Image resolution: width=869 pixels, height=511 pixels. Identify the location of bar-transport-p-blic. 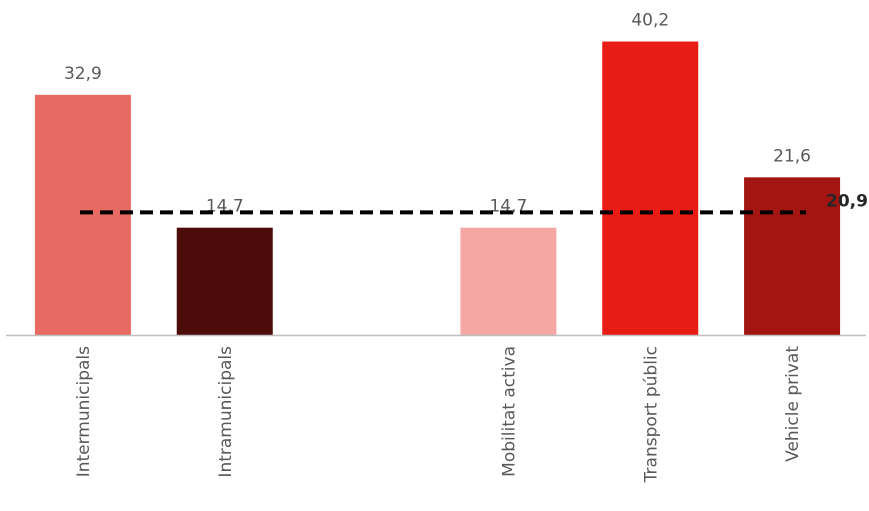
(650, 188).